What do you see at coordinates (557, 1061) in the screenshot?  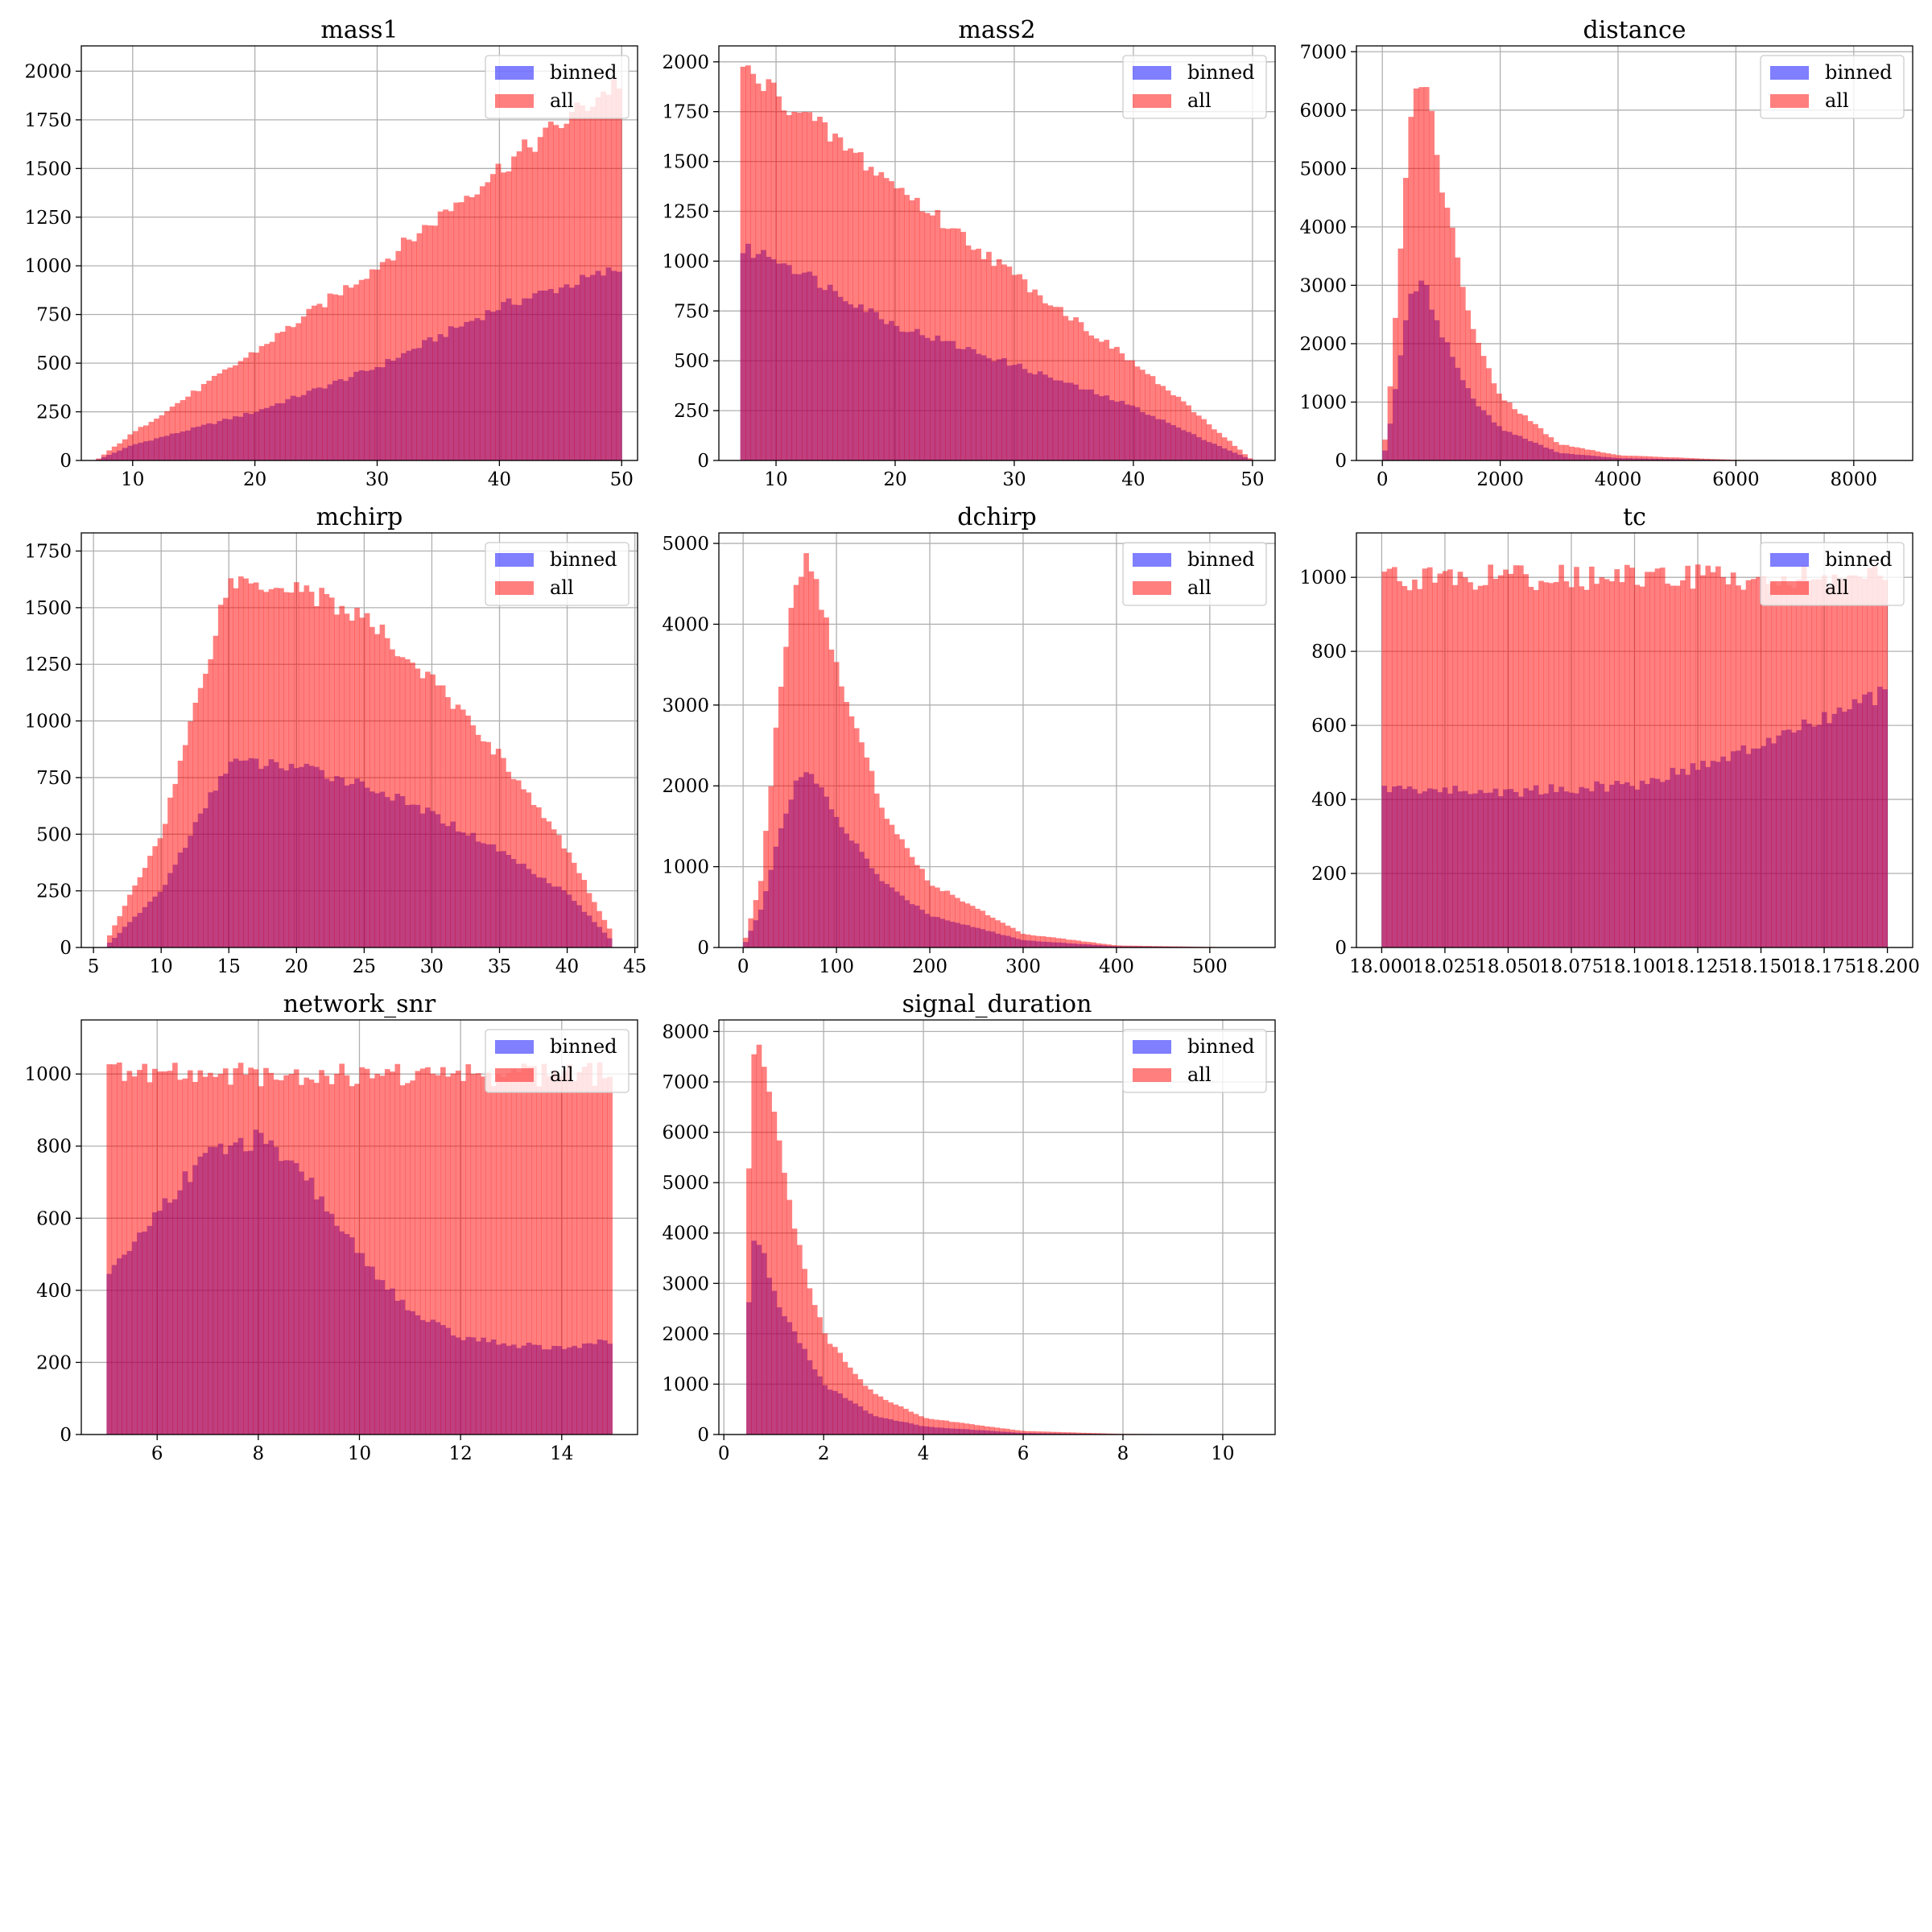 I see `legend: binned all` at bounding box center [557, 1061].